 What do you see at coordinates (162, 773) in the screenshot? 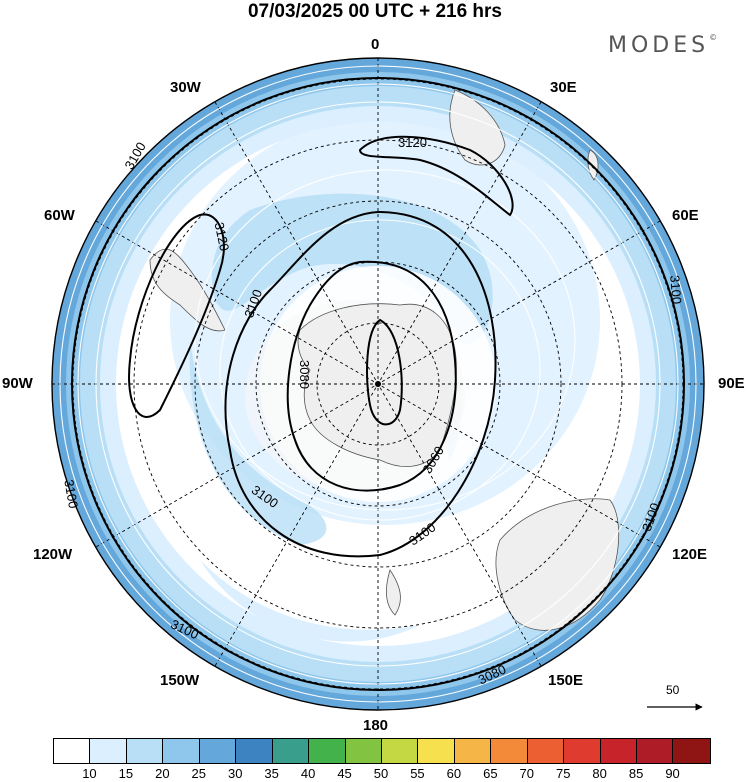
I see `colorbar-tick-label: 20` at bounding box center [162, 773].